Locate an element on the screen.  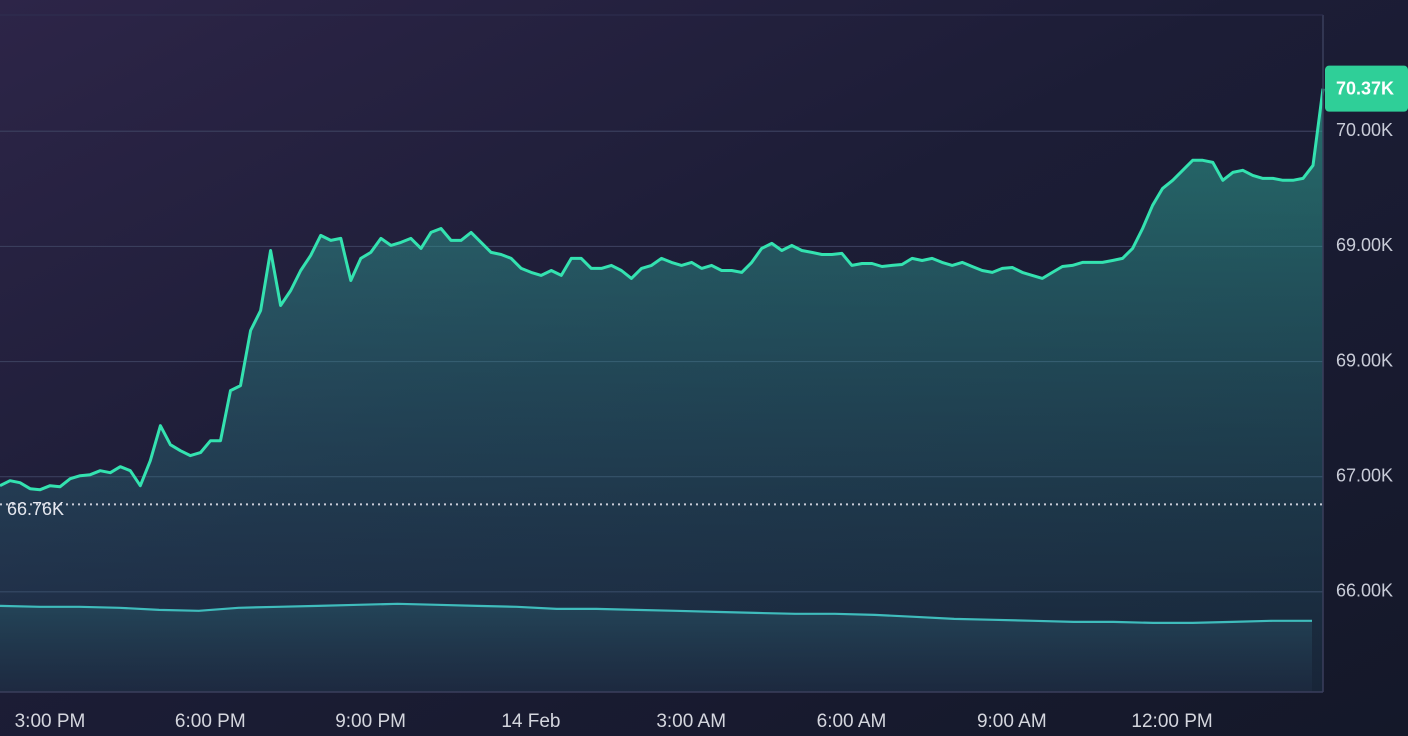
last-price-label: 70.37K is located at coordinates (1365, 88).